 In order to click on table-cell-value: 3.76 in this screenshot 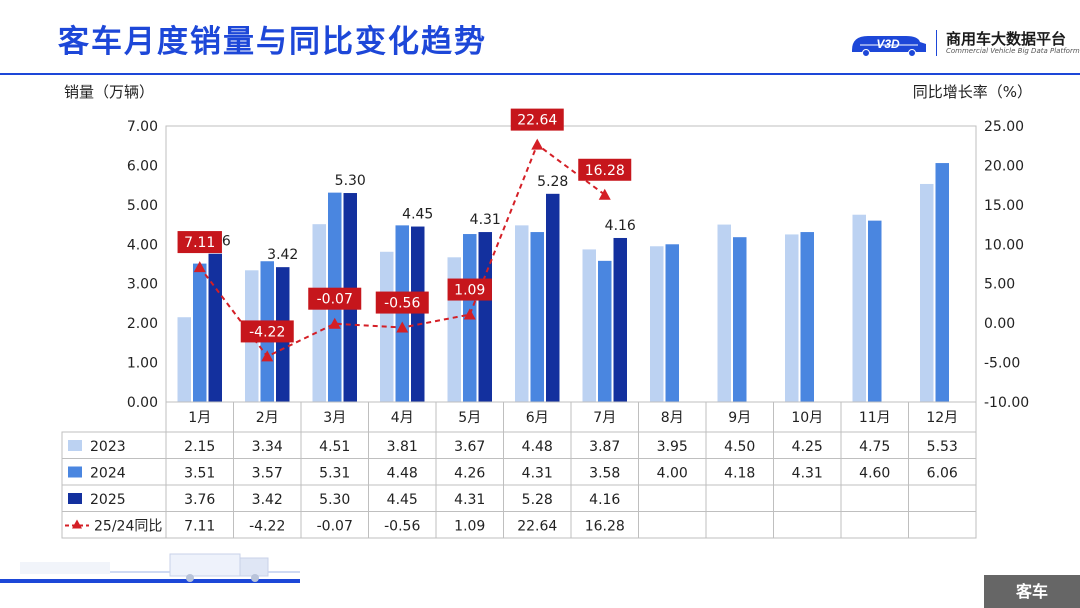, I will do `click(199, 500)`.